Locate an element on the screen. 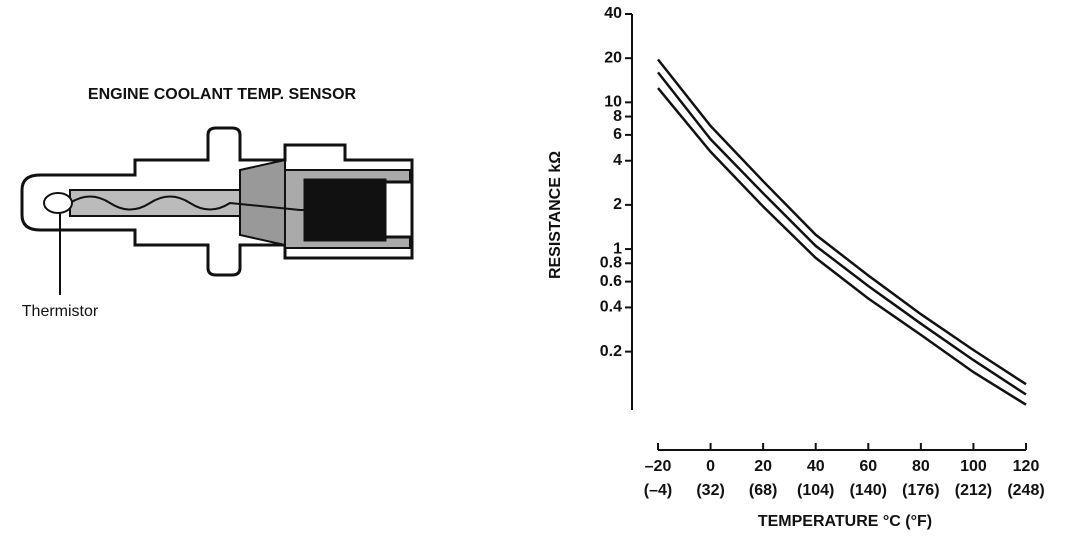 This screenshot has width=1088, height=538. thermistor-label: Thermistor is located at coordinates (60, 311).